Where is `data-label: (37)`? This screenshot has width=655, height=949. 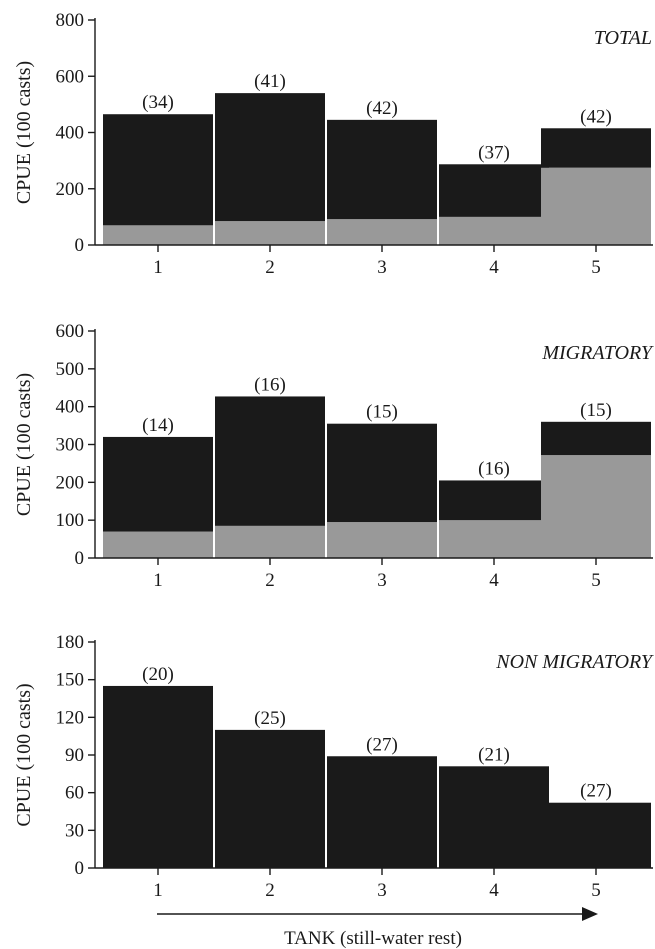
data-label: (37) is located at coordinates (494, 152).